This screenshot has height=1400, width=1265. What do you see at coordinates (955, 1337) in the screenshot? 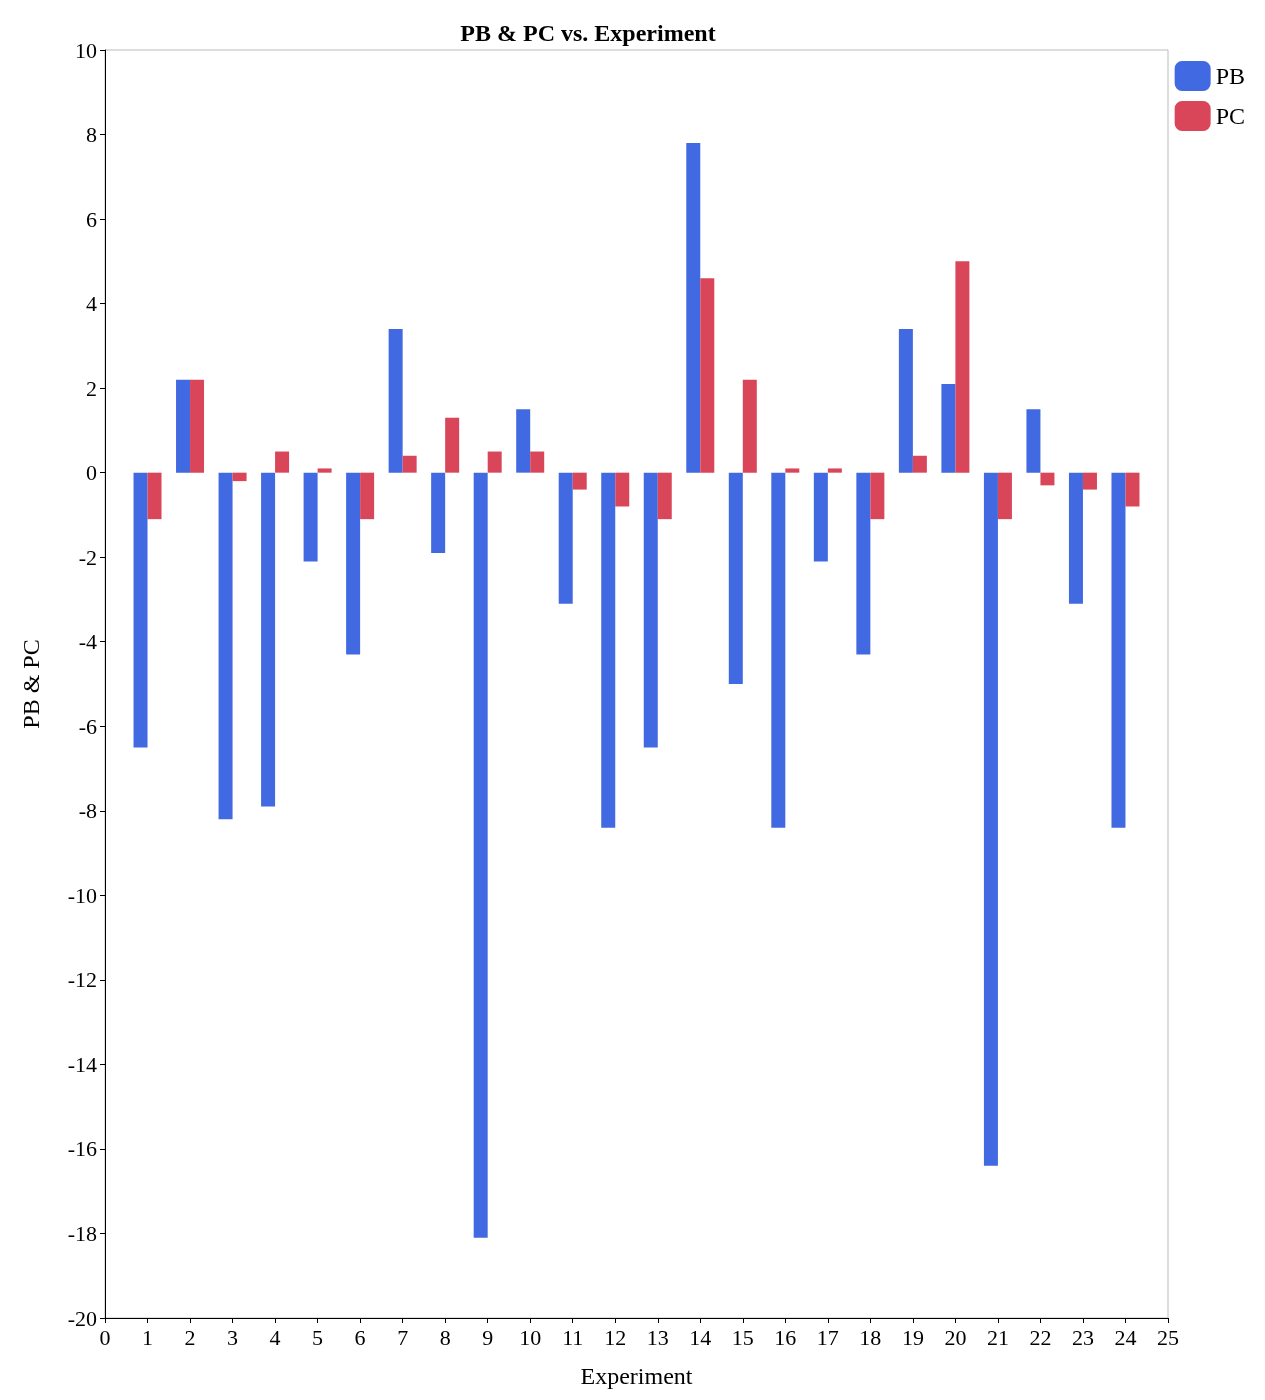
I see `x-tick-label: 20` at bounding box center [955, 1337].